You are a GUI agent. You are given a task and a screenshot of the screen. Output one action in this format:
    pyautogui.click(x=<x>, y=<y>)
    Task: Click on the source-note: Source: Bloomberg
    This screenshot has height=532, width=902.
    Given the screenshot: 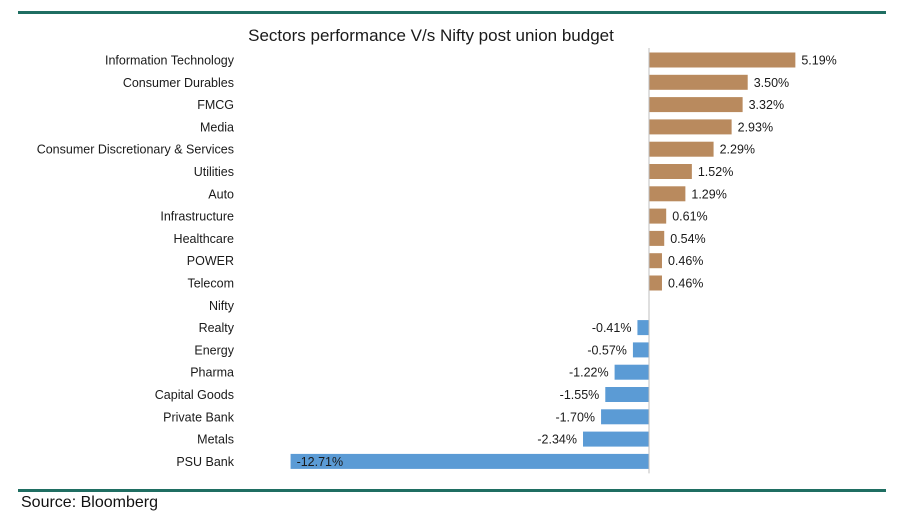 What is the action you would take?
    pyautogui.click(x=89, y=502)
    